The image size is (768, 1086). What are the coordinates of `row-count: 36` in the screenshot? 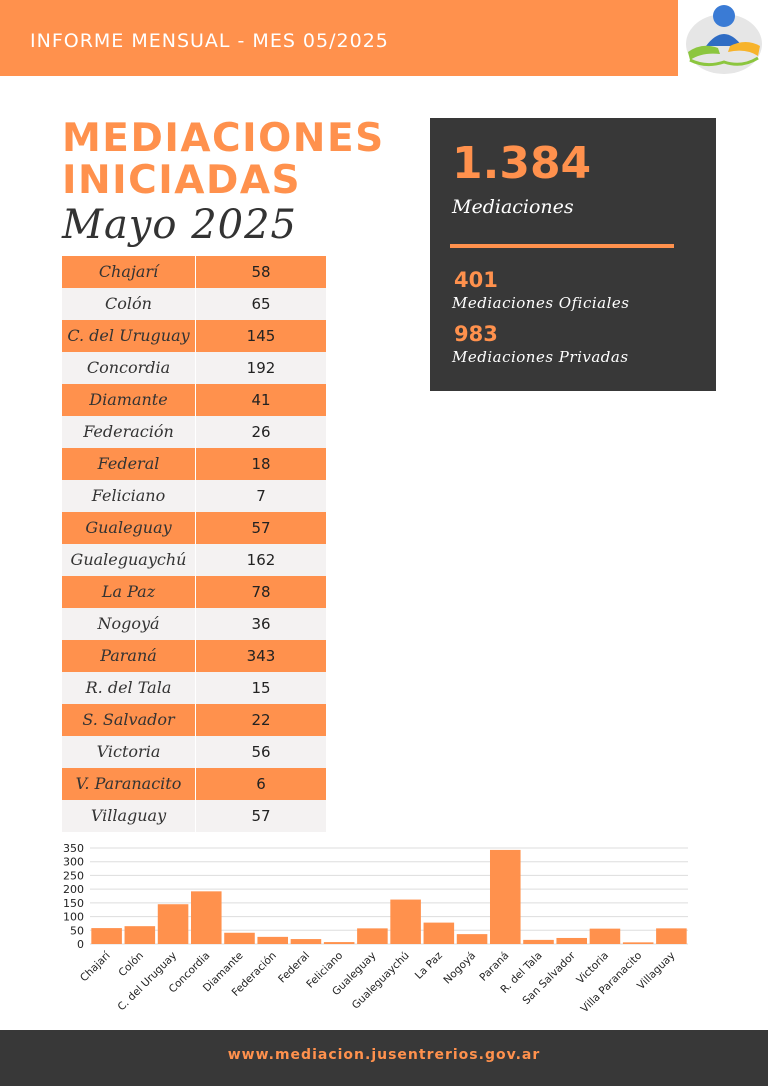 It's located at (261, 624).